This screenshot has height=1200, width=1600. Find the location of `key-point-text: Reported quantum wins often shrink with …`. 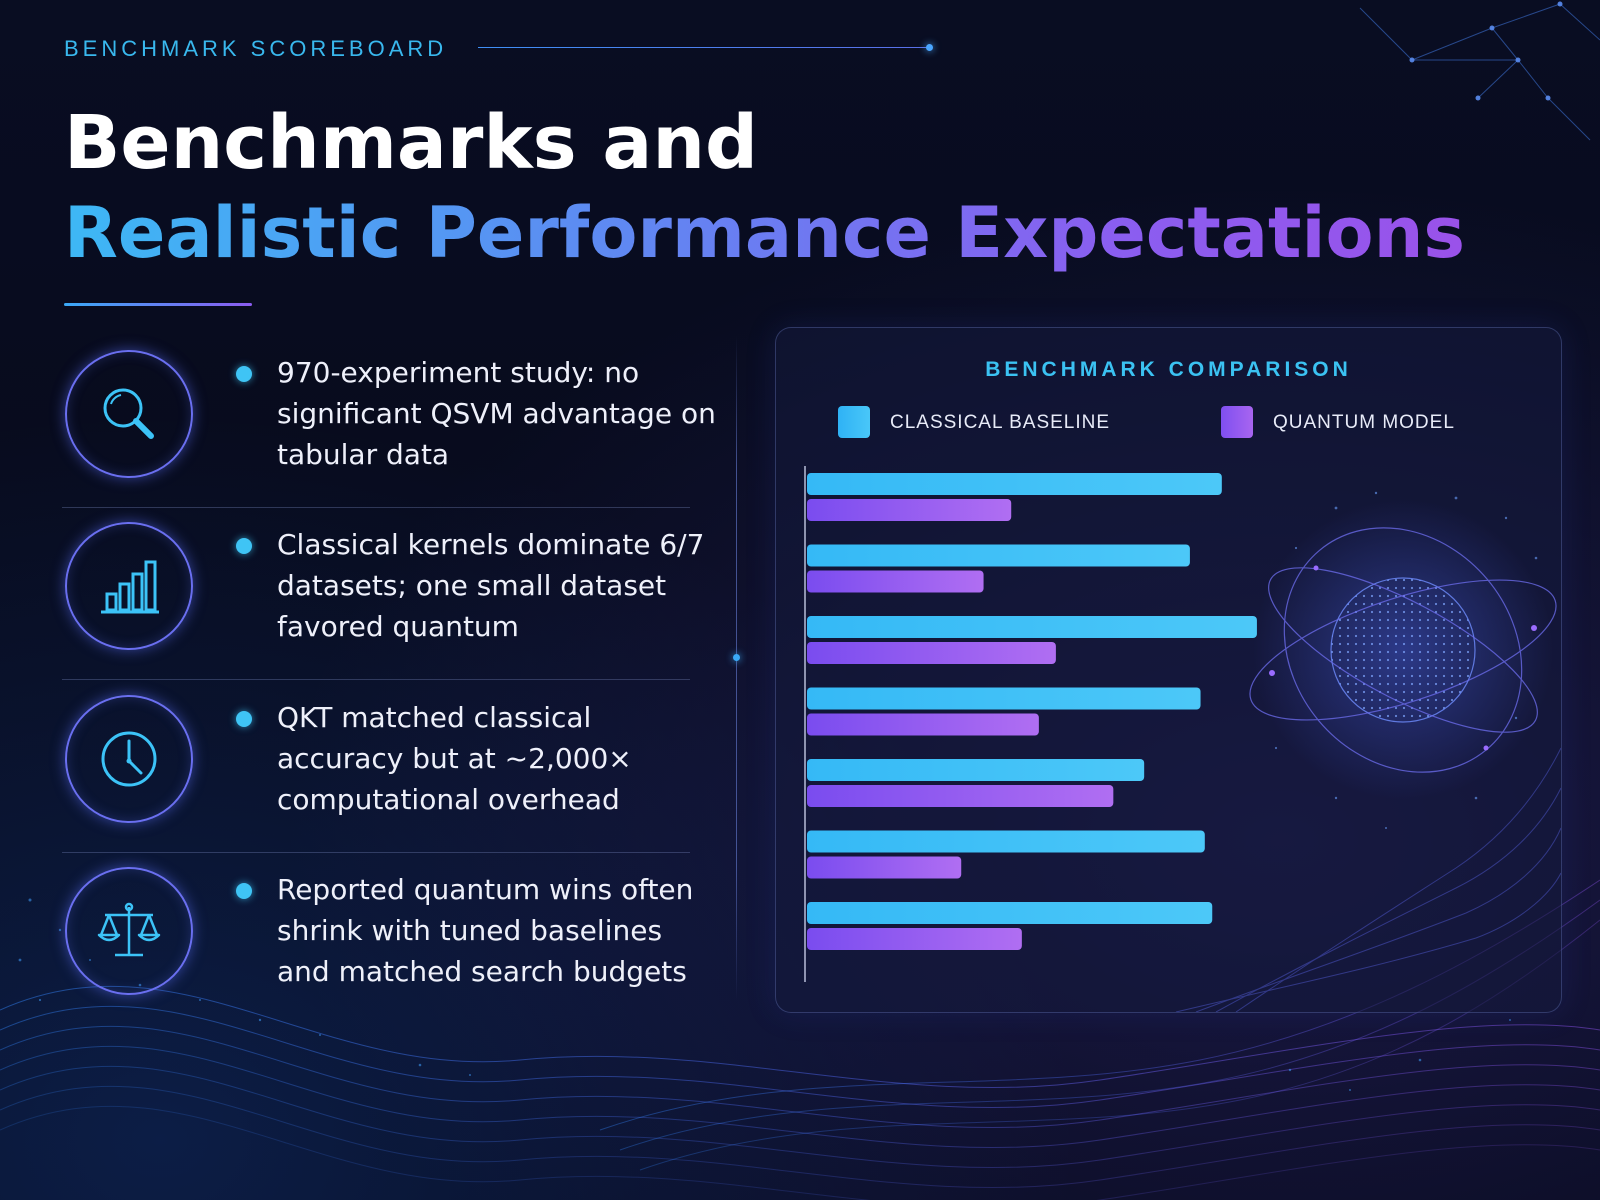

key-point-text: Reported quantum wins often shrink with … is located at coordinates (485, 930).